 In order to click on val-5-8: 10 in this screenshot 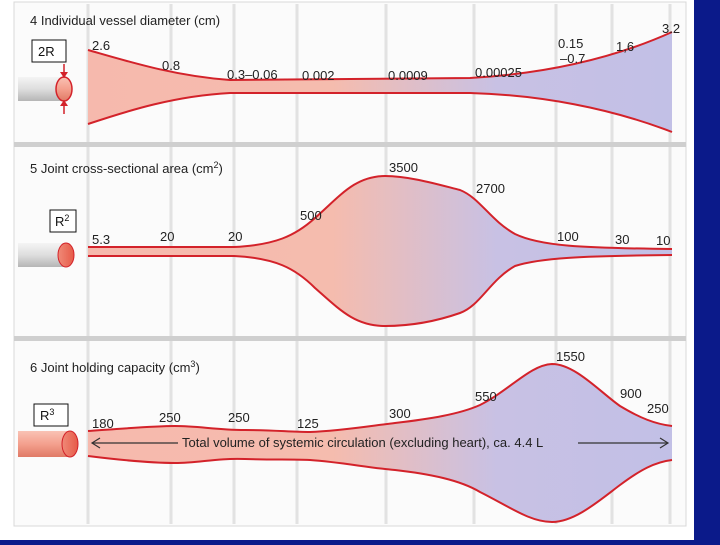, I will do `click(663, 240)`.